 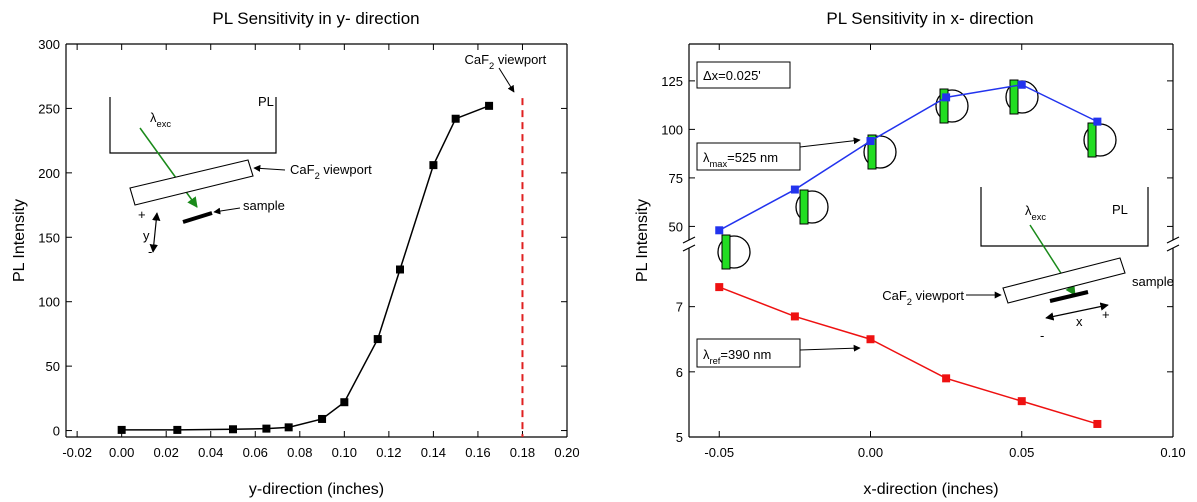 I want to click on text-part: Δx=0.025', so click(x=732, y=75).